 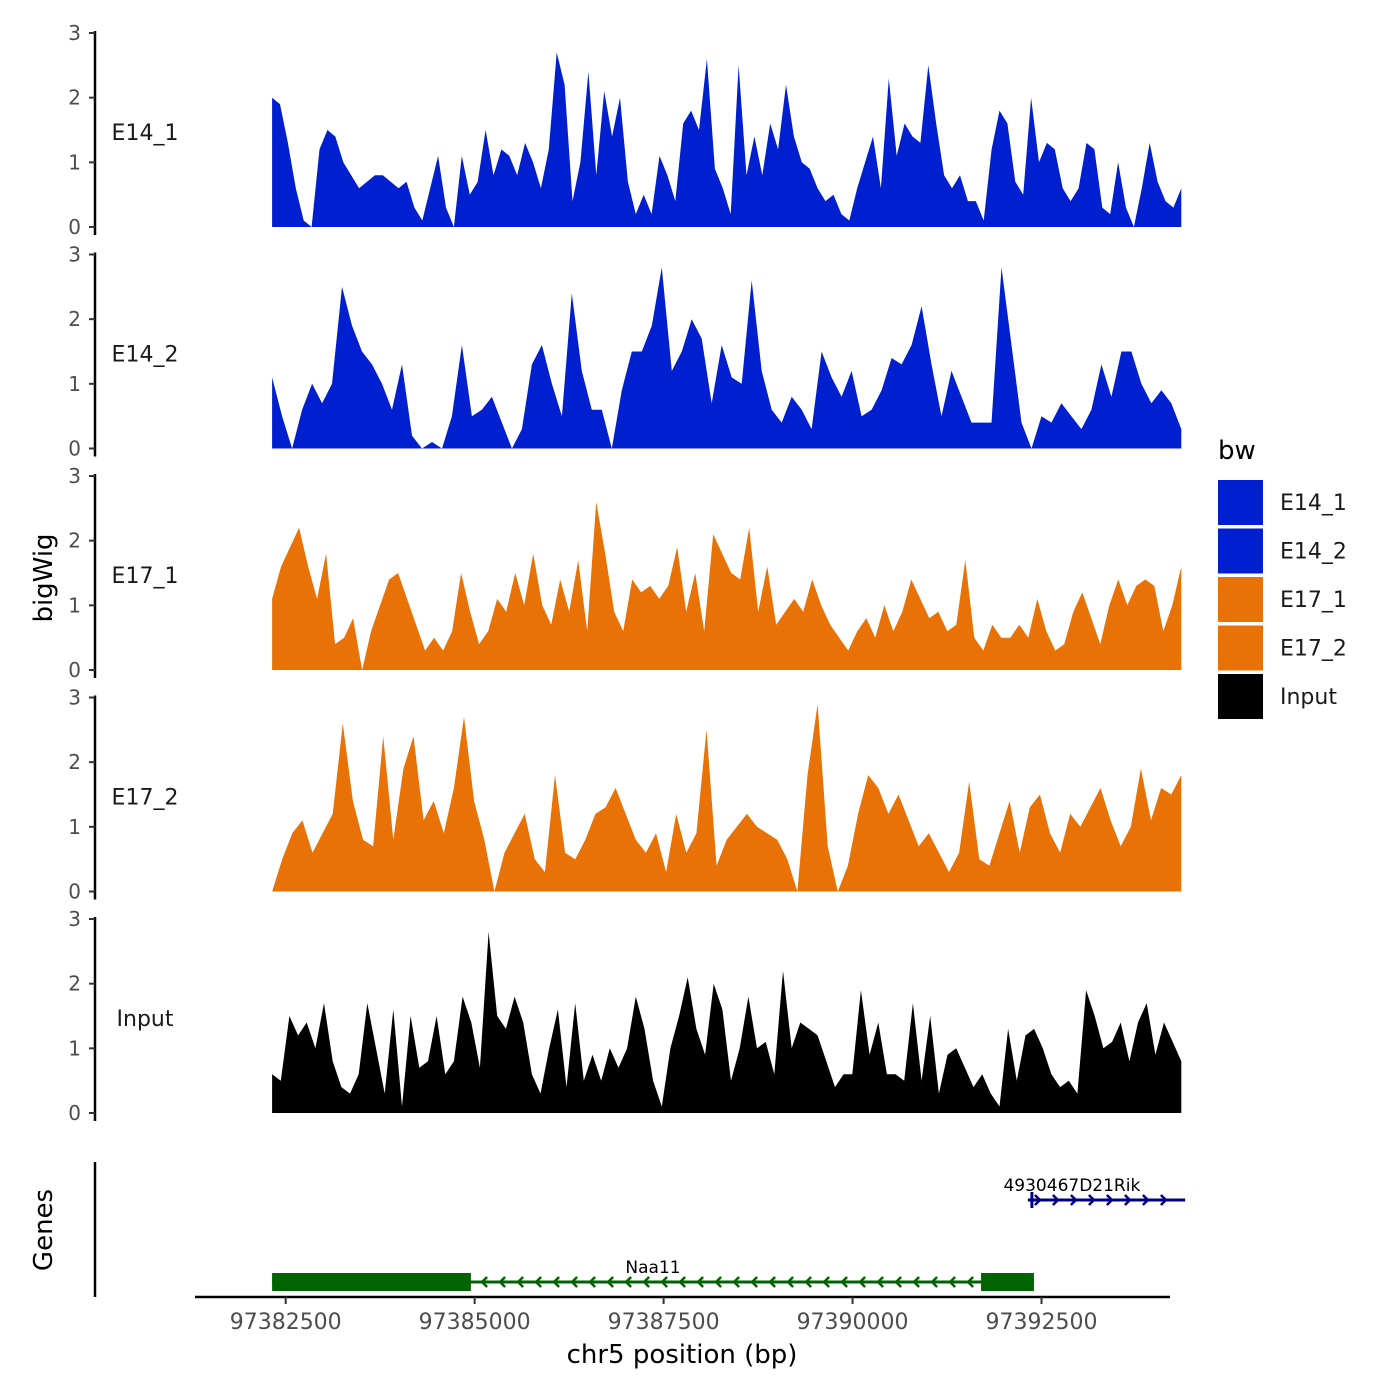 I want to click on track-label-e14-2: E14_2, so click(x=145, y=355).